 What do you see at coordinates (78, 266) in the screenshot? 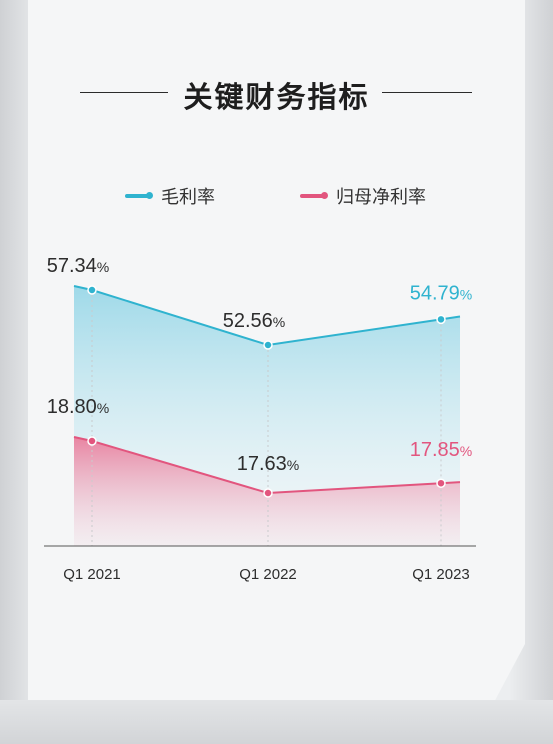
I see `data-label-gross-margin: 57.34%` at bounding box center [78, 266].